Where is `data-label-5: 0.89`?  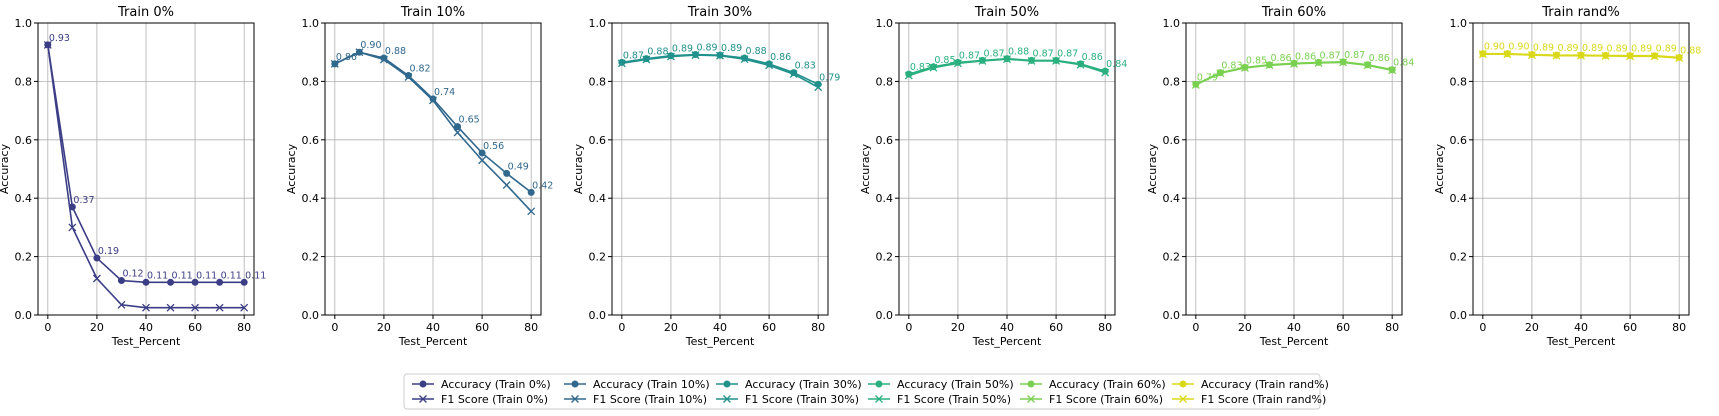
data-label-5: 0.89 is located at coordinates (1617, 48).